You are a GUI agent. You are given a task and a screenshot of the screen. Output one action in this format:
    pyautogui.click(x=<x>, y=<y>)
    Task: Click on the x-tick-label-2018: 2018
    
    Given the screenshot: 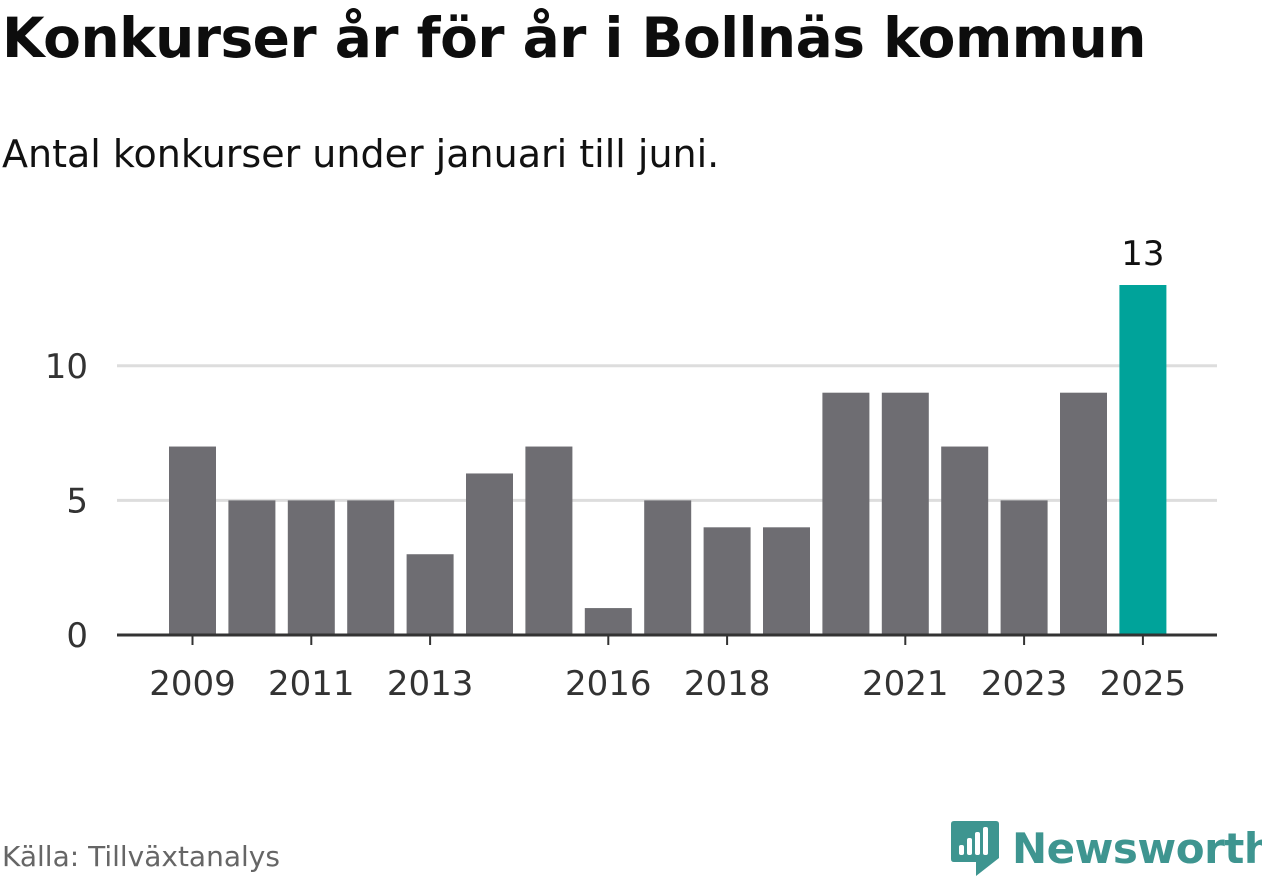 What is the action you would take?
    pyautogui.click(x=727, y=684)
    